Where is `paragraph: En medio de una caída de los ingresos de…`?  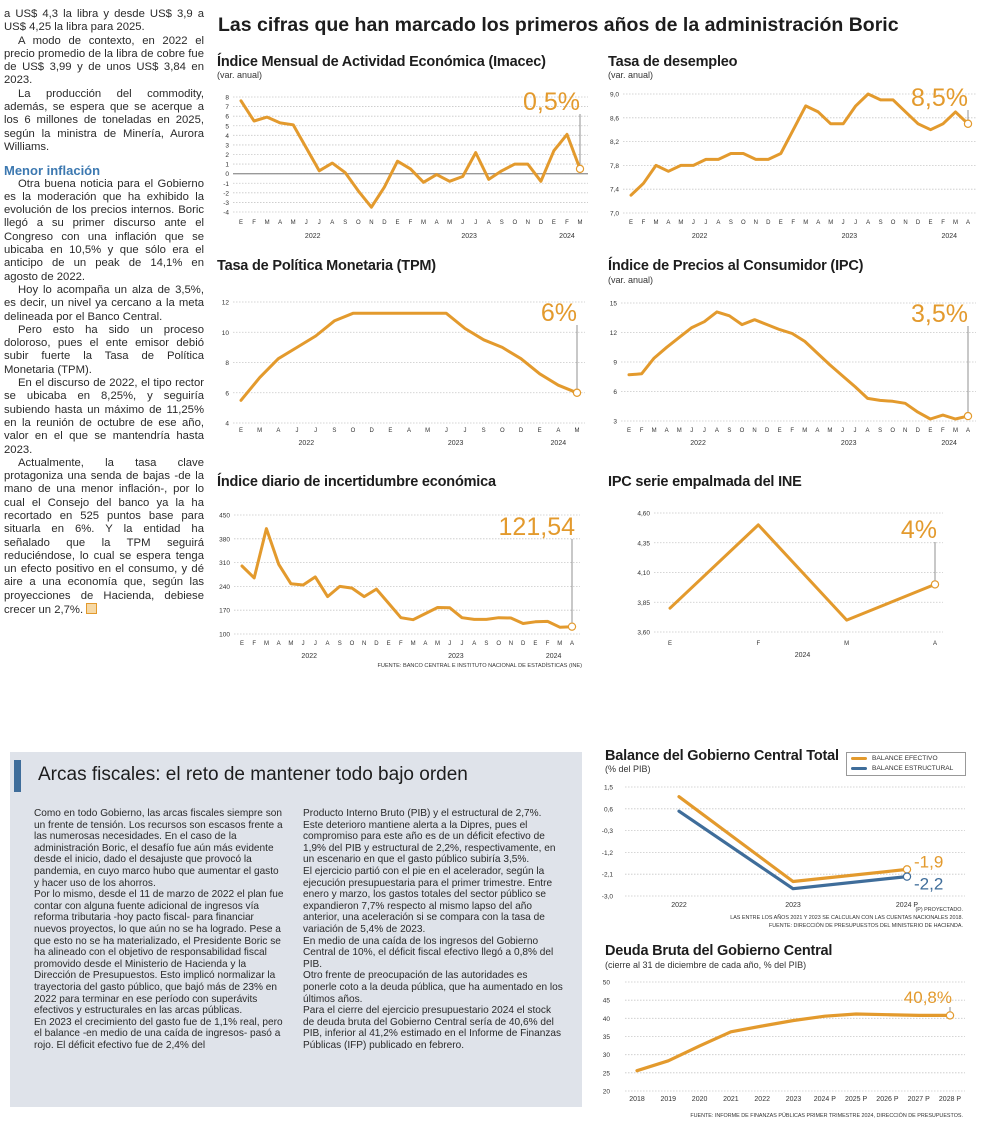
paragraph: En medio de una caída de los ingresos de… is located at coordinates (428, 952).